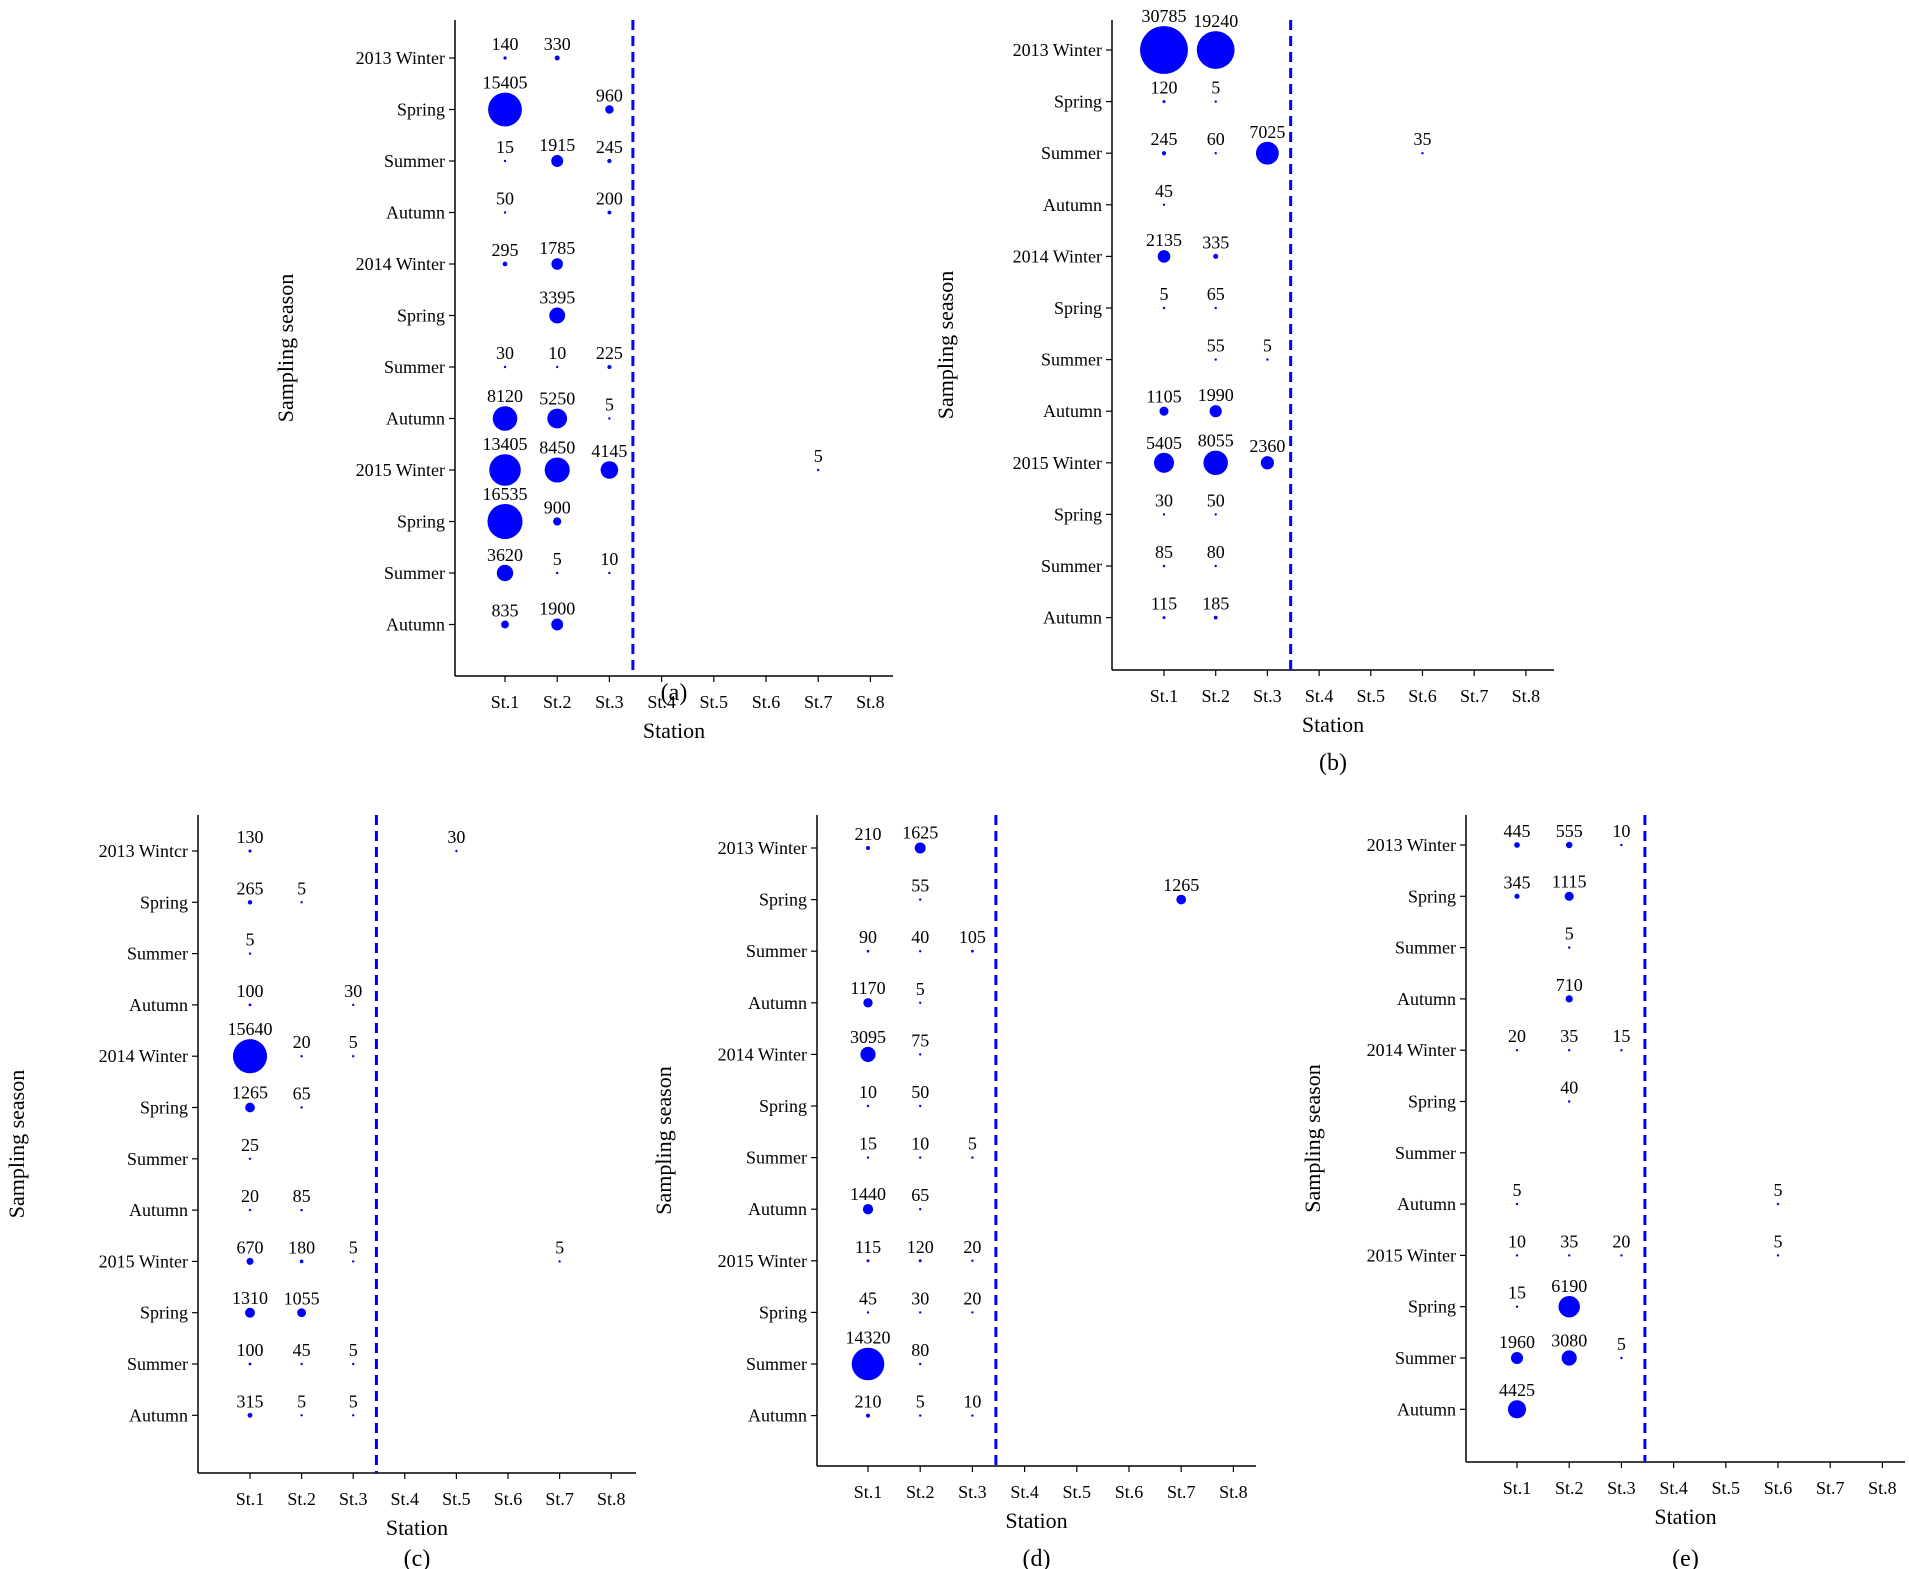 The height and width of the screenshot is (1569, 1909). What do you see at coordinates (1333, 763) in the screenshot?
I see `panel-label: (b)` at bounding box center [1333, 763].